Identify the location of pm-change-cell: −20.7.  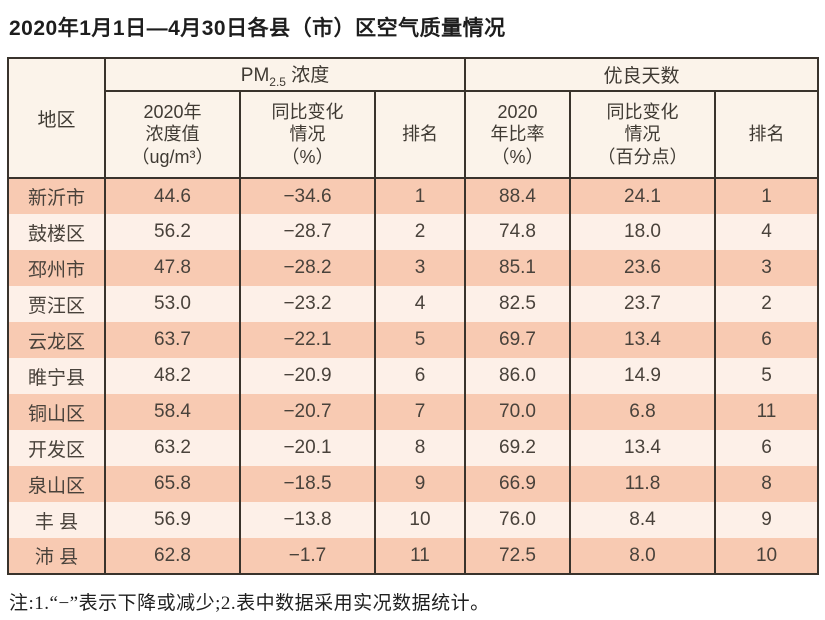
(307, 412).